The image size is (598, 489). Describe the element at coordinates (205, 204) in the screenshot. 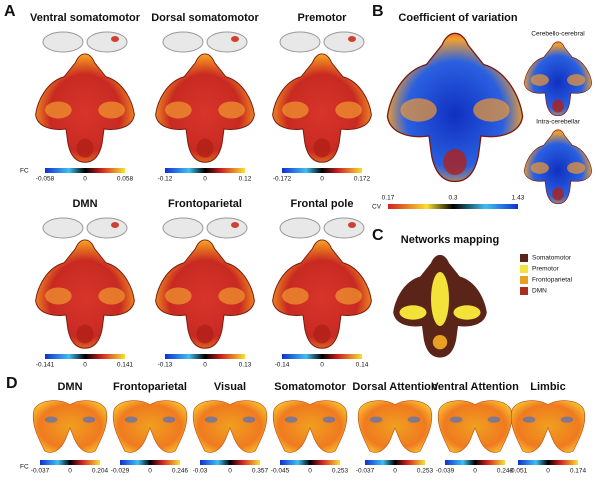

I see `map-title: Frontoparietal` at that location.